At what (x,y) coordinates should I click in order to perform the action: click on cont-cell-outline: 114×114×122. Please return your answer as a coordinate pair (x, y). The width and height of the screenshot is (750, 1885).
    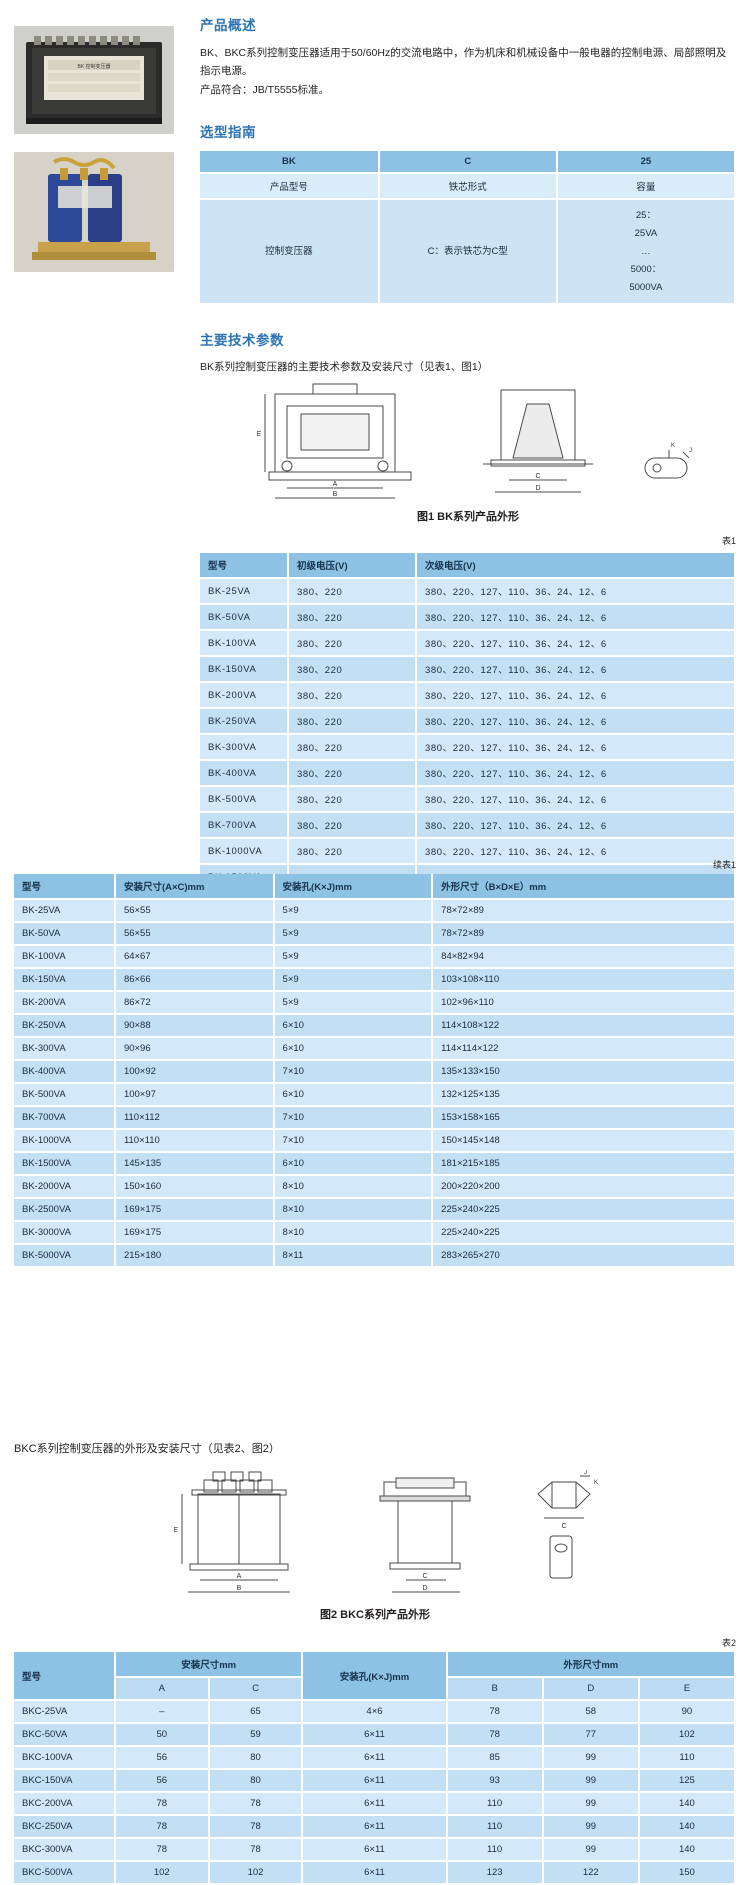
    Looking at the image, I should click on (584, 1049).